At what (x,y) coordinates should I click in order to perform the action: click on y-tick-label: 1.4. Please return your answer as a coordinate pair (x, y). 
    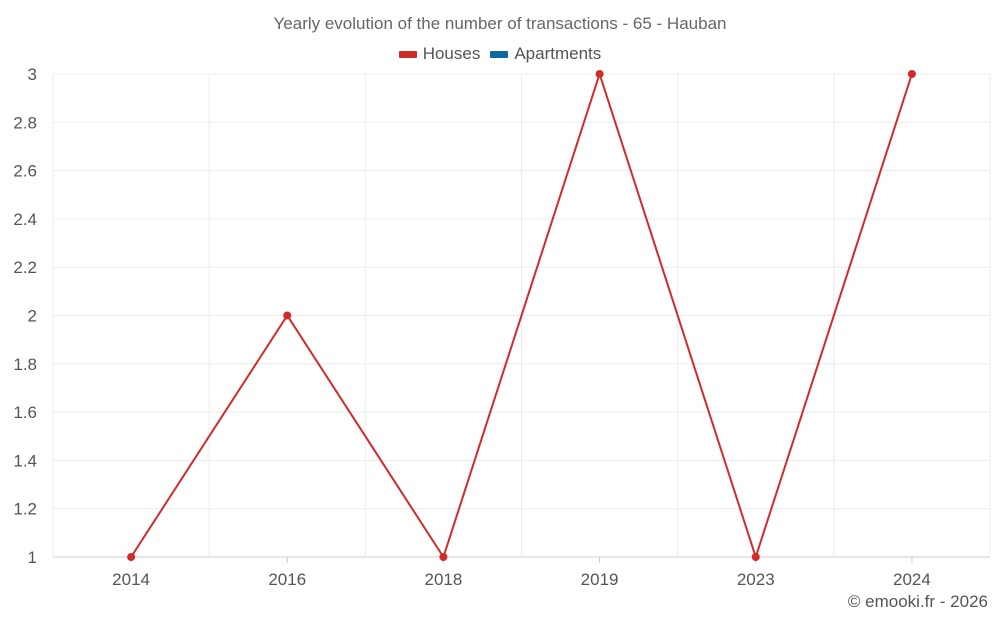
    Looking at the image, I should click on (25, 460).